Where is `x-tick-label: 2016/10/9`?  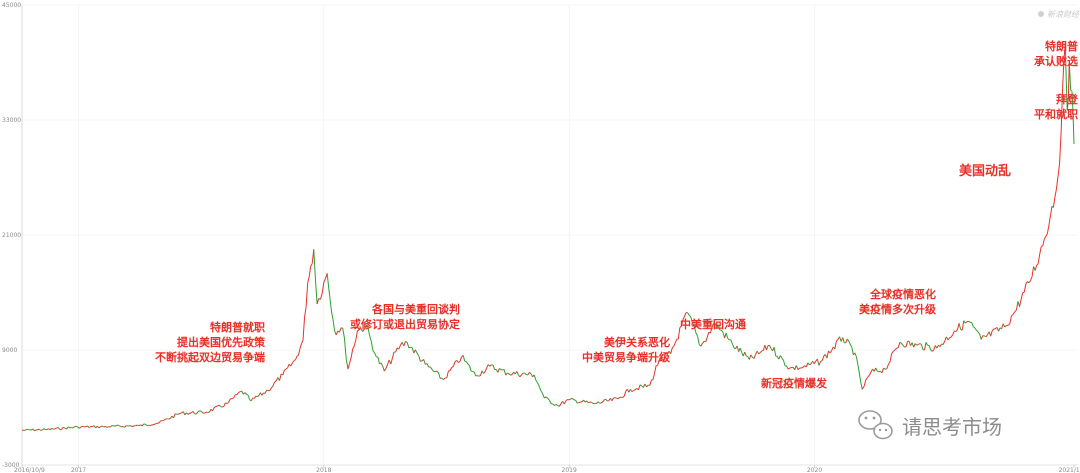 x-tick-label: 2016/10/9 is located at coordinates (29, 470).